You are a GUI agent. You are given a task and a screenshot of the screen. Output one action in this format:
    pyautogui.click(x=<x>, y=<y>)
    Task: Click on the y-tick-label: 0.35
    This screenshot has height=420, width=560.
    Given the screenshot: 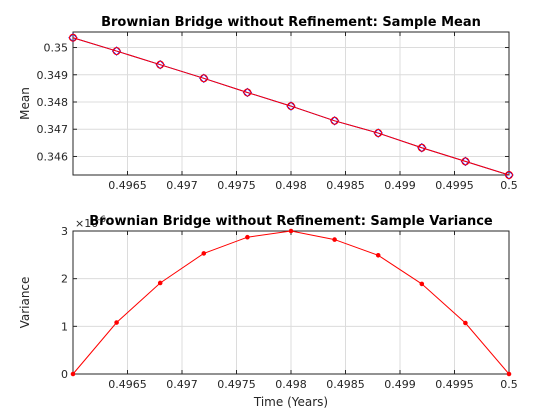 What is the action you would take?
    pyautogui.click(x=56, y=48)
    